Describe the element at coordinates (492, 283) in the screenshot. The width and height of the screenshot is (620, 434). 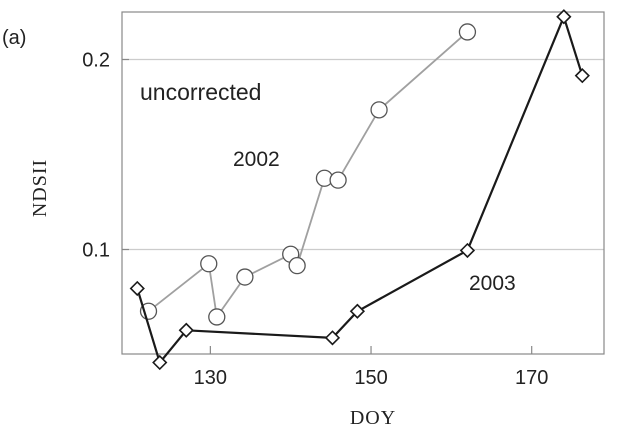
I see `annotation-2003: 2003` at that location.